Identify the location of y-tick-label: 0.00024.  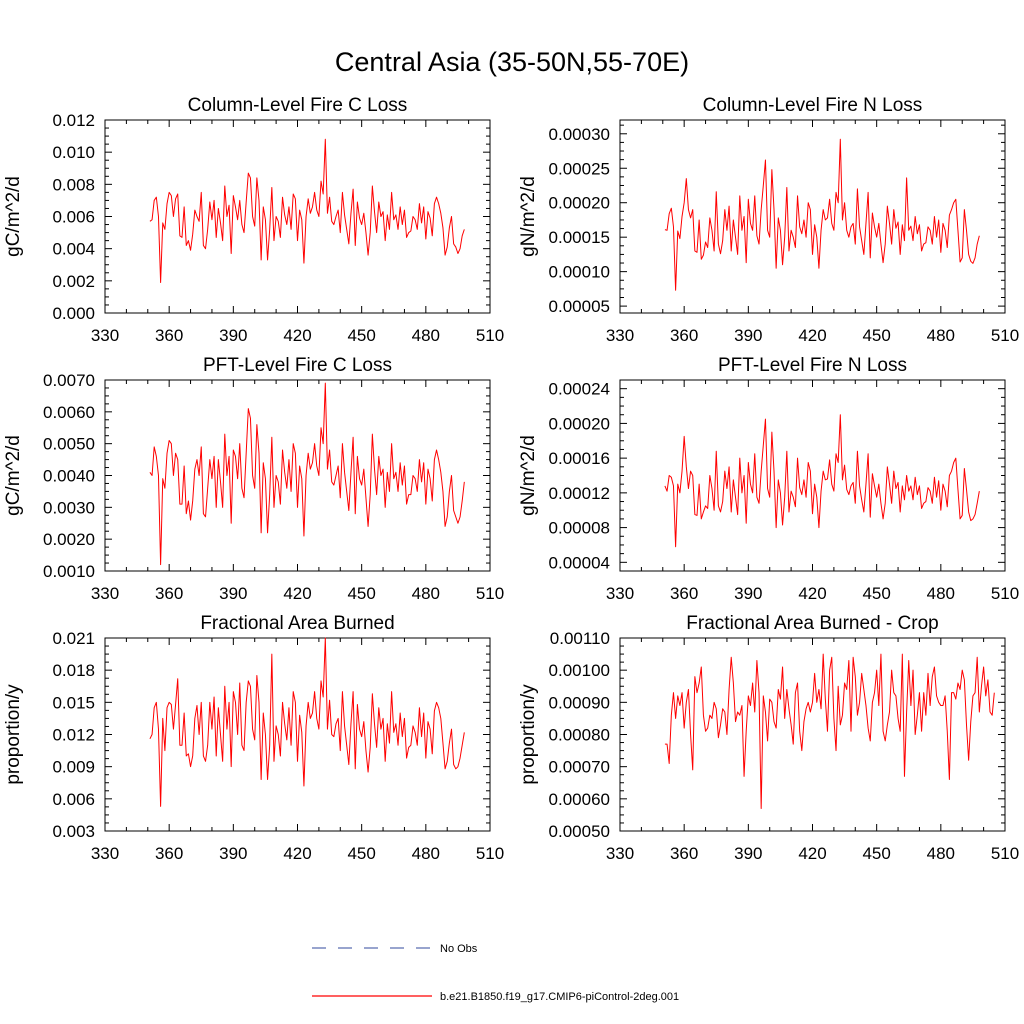
(579, 389).